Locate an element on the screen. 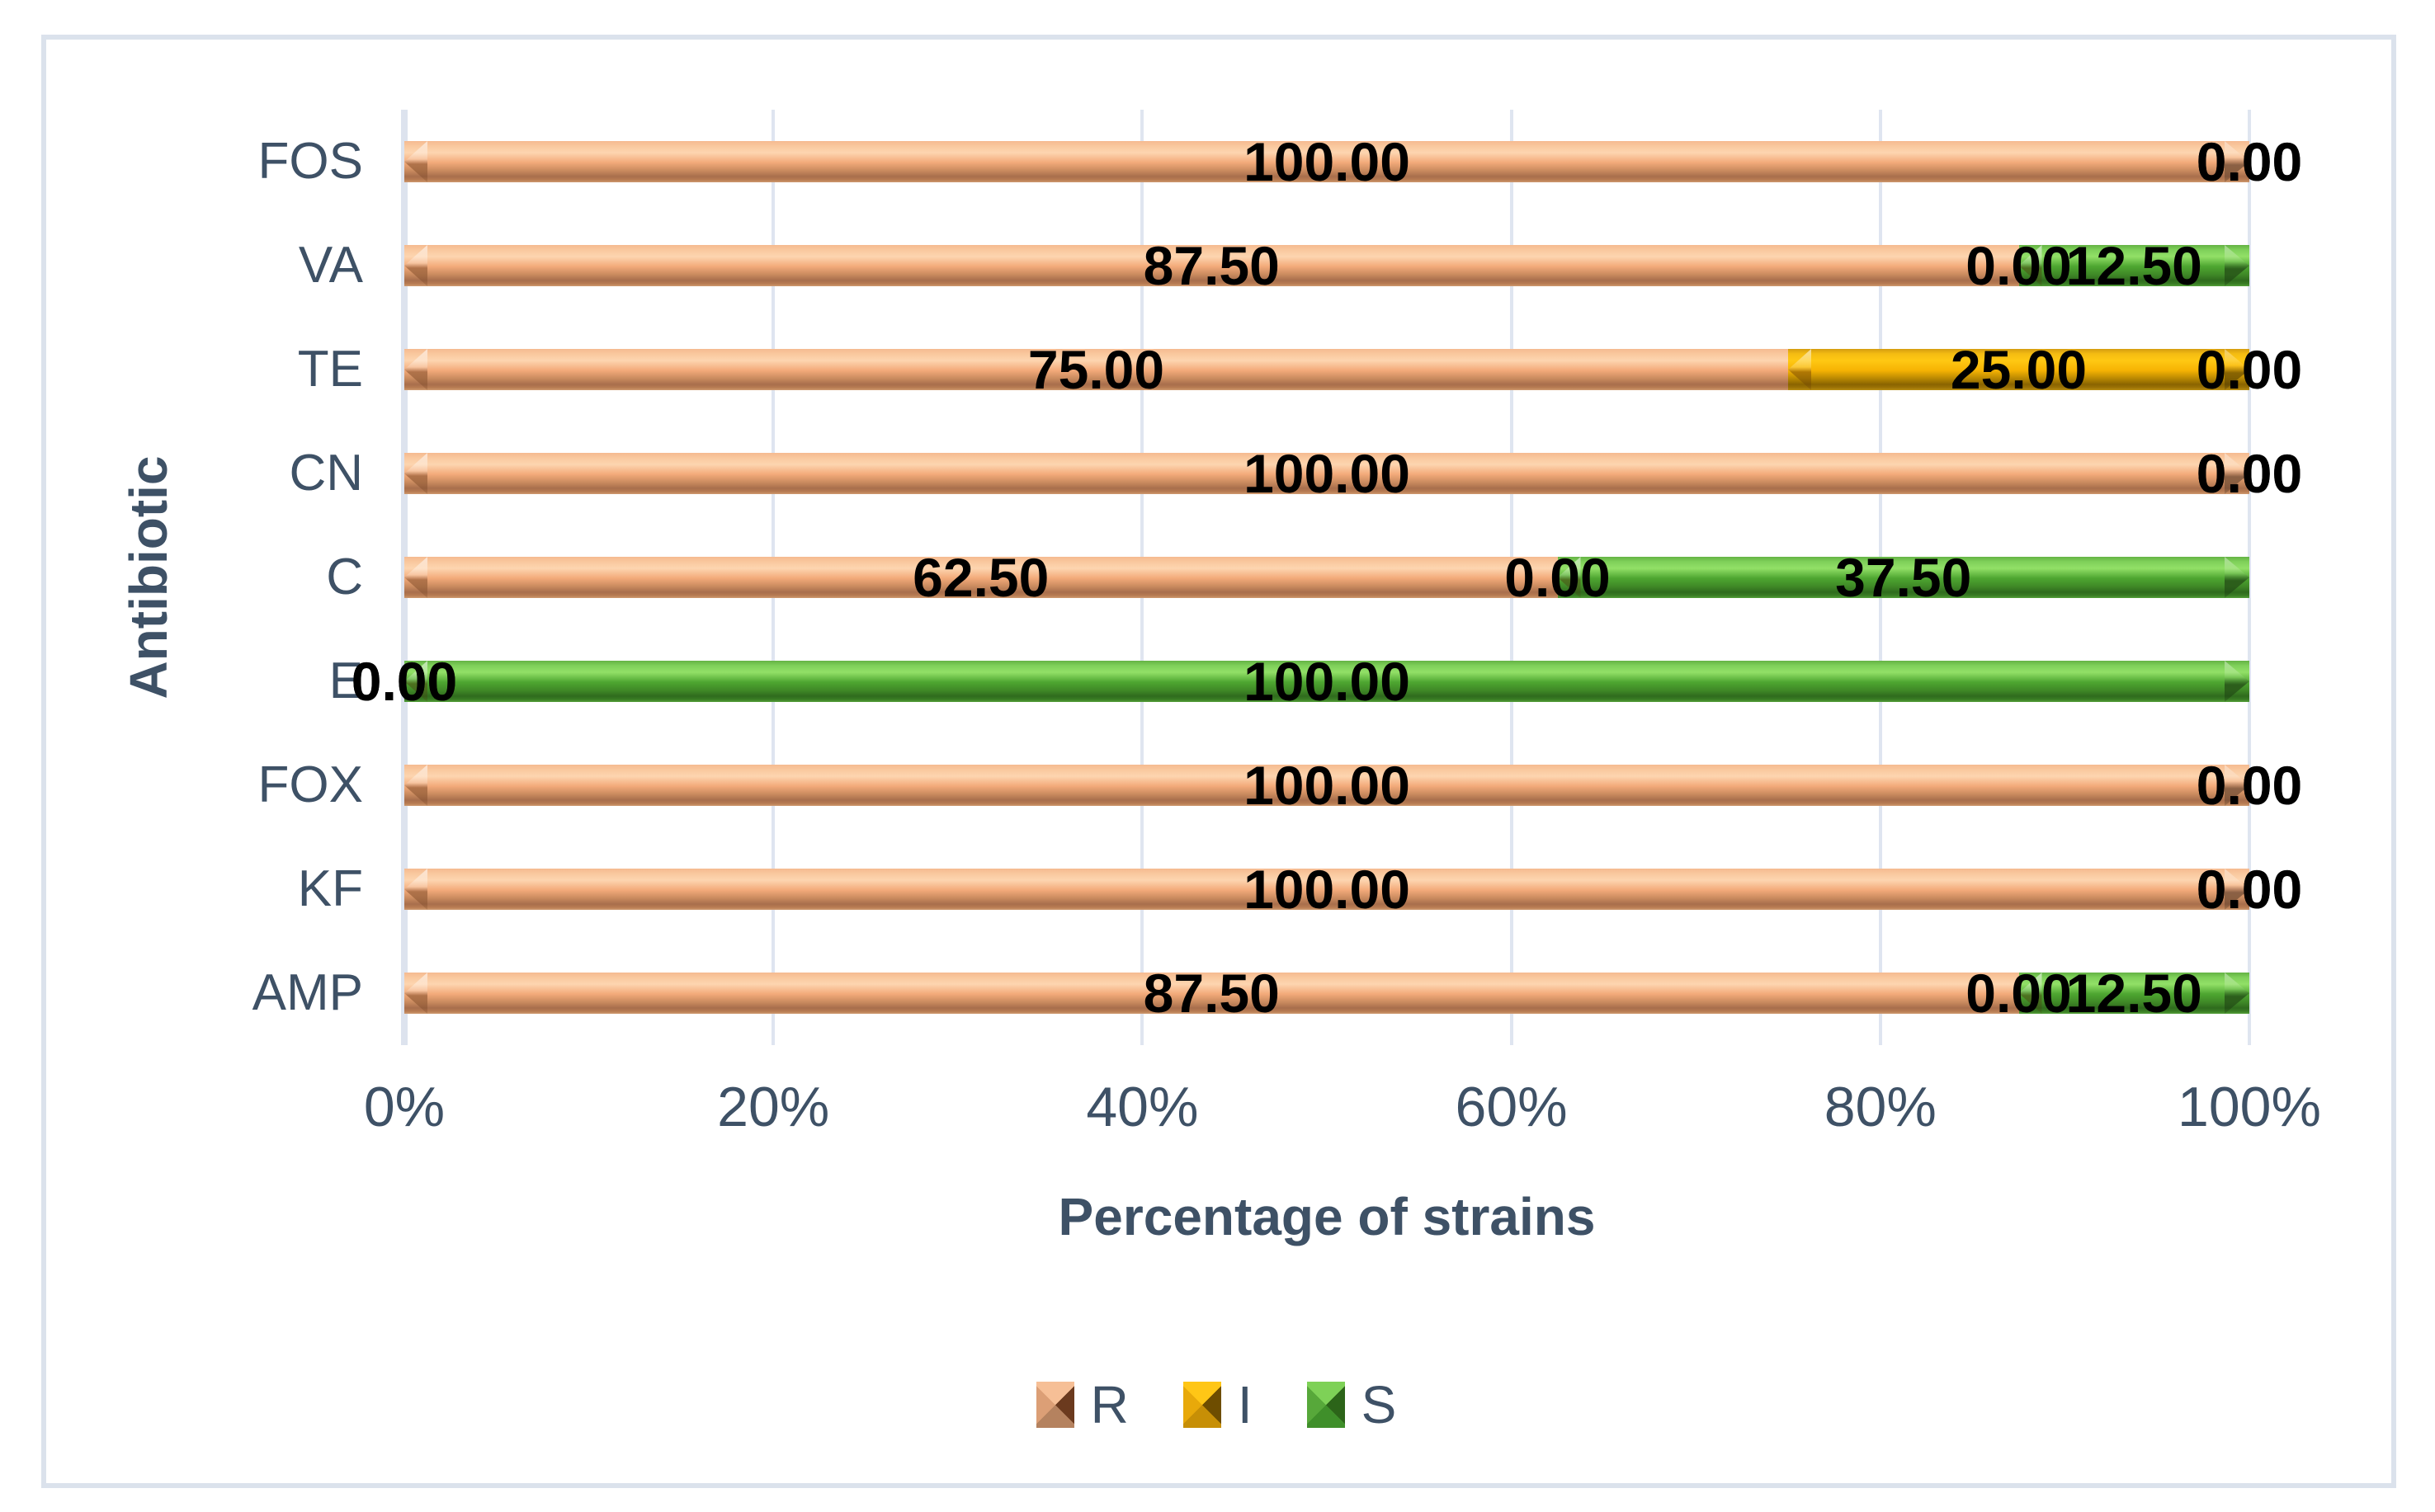 The height and width of the screenshot is (1512, 2435). gridline is located at coordinates (2249, 577).